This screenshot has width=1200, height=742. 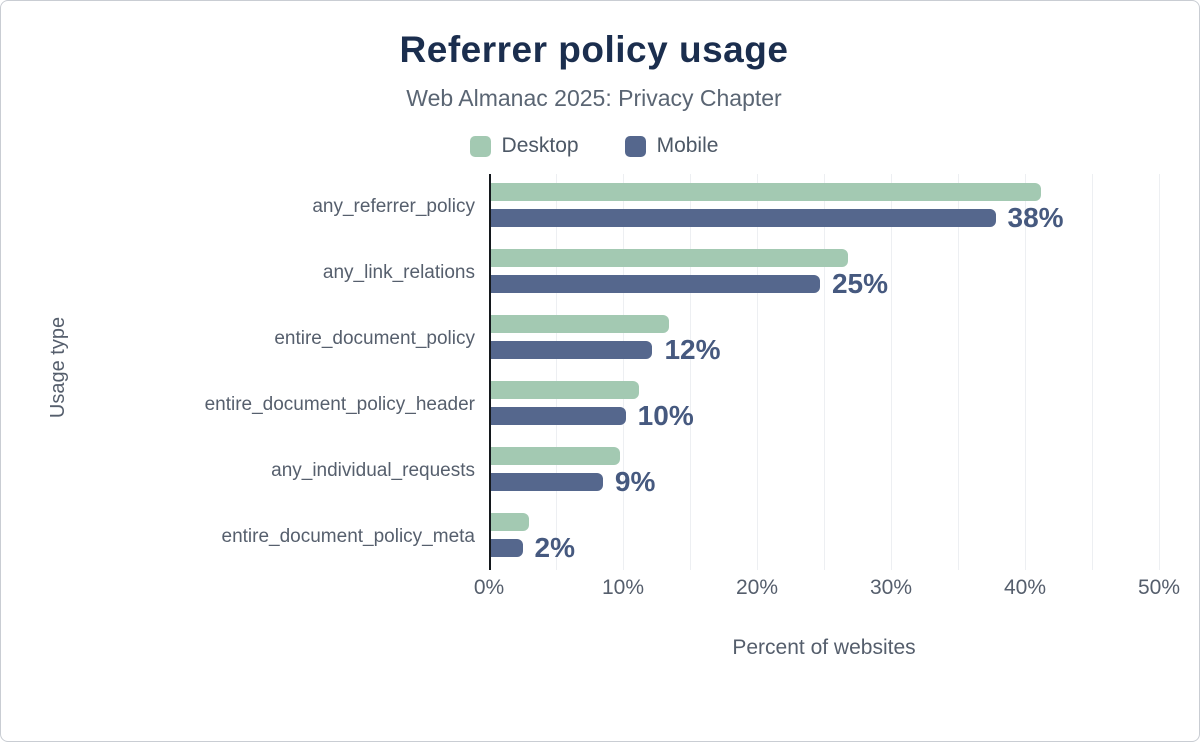 What do you see at coordinates (757, 587) in the screenshot?
I see `x-tick-label: 20%` at bounding box center [757, 587].